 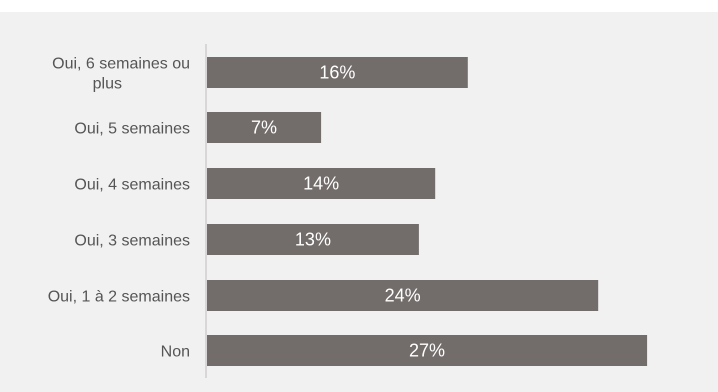 What do you see at coordinates (175, 352) in the screenshot?
I see `category-label: Non` at bounding box center [175, 352].